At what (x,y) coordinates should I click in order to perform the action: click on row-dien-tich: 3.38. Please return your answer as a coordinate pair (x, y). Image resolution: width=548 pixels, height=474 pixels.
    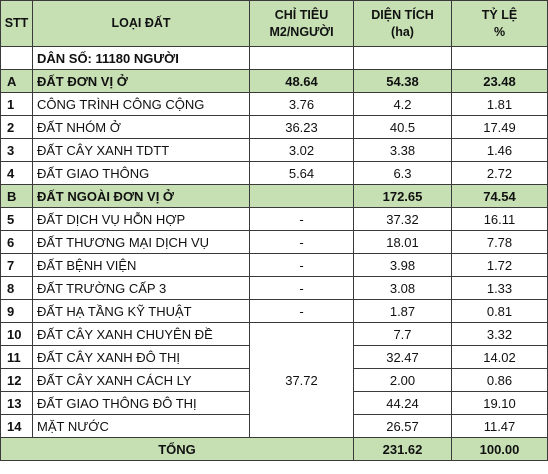
    Looking at the image, I should click on (402, 150).